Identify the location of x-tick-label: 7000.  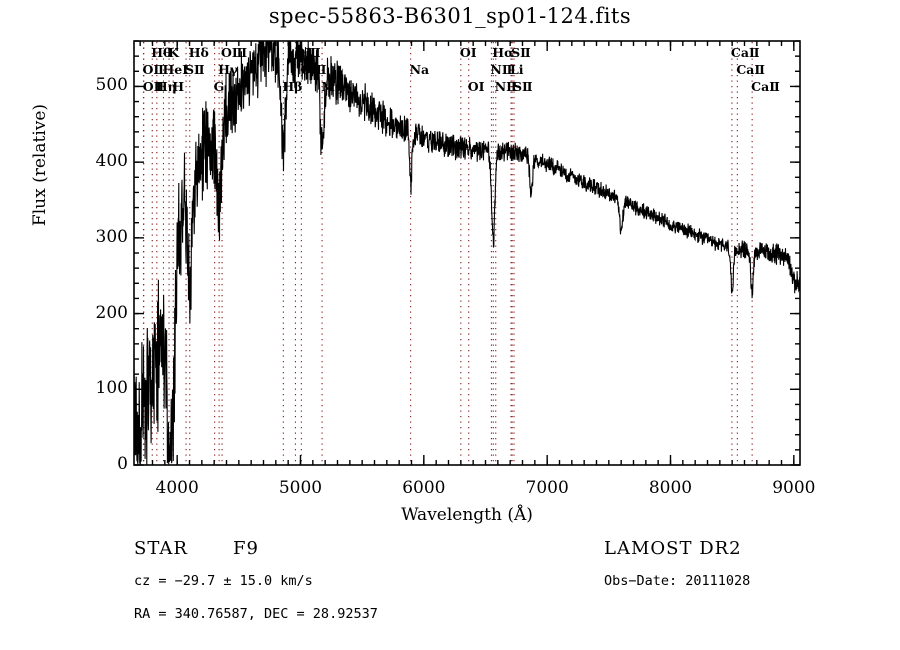
(547, 488).